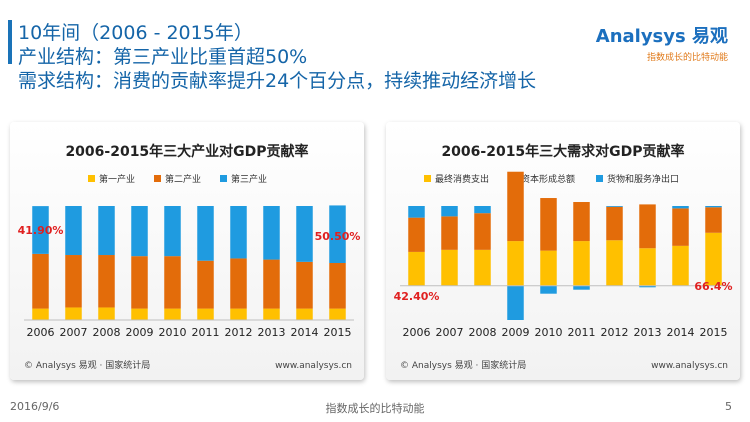 This screenshot has height=422, width=750. What do you see at coordinates (277, 81) in the screenshot?
I see `slide-subtitle-demand: 需求结构：消费的贡献率提升24个百分点，持续推动经济增长` at bounding box center [277, 81].